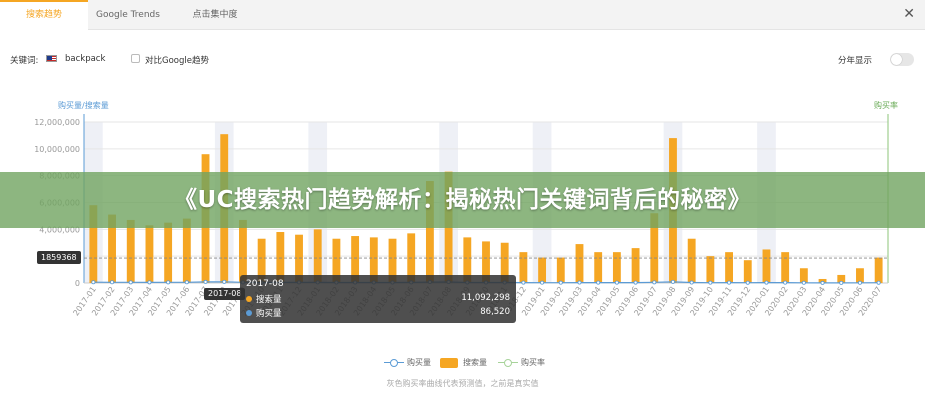  Describe the element at coordinates (269, 300) in the screenshot. I see `tooltip-row-name: 搜索量` at that location.